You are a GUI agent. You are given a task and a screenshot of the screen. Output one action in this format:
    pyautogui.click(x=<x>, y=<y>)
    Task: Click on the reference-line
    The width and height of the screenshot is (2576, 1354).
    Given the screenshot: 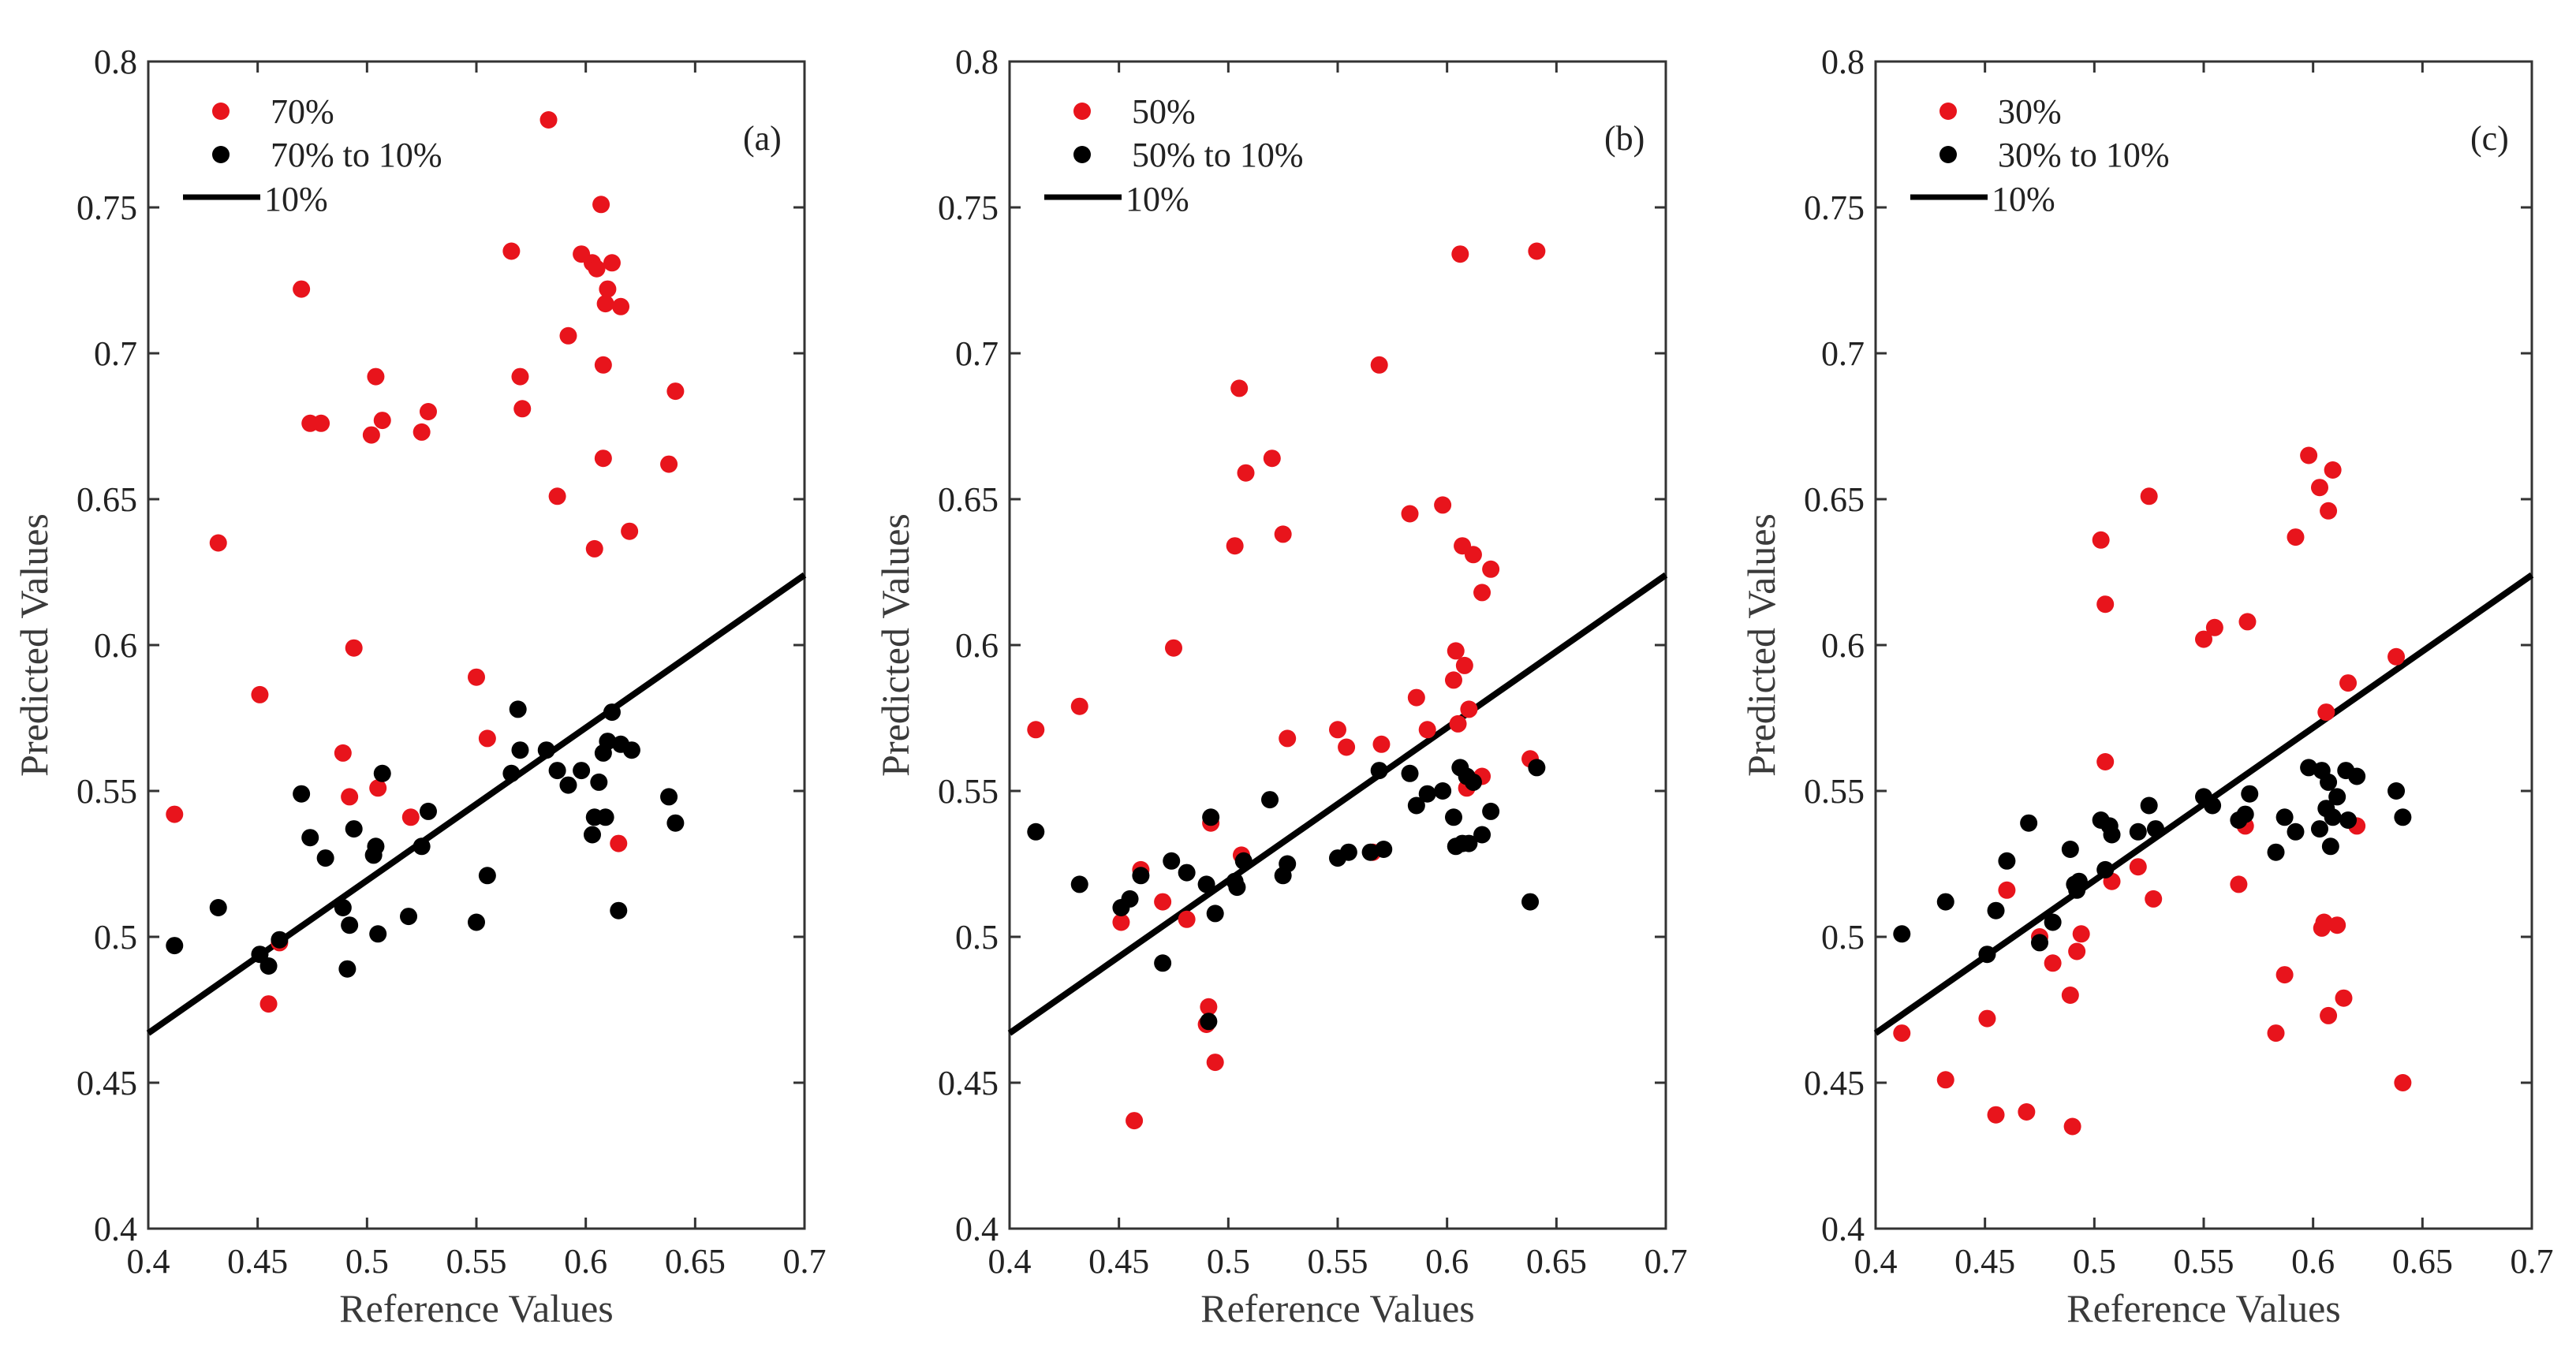 What is the action you would take?
    pyautogui.click(x=1337, y=804)
    